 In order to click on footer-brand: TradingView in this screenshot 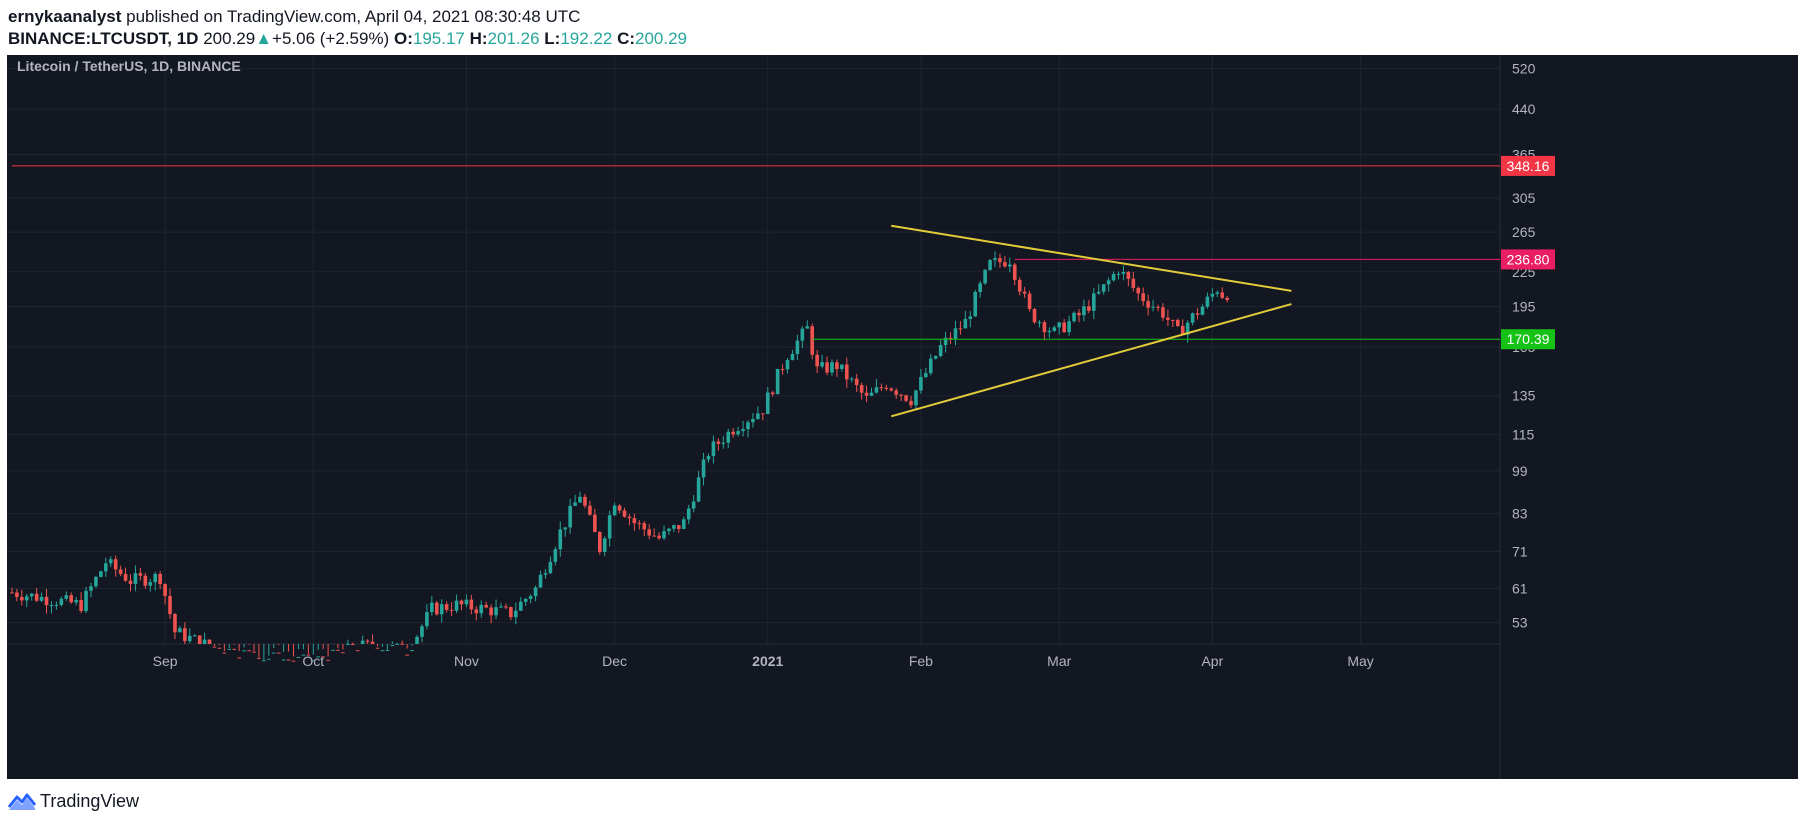, I will do `click(90, 800)`.